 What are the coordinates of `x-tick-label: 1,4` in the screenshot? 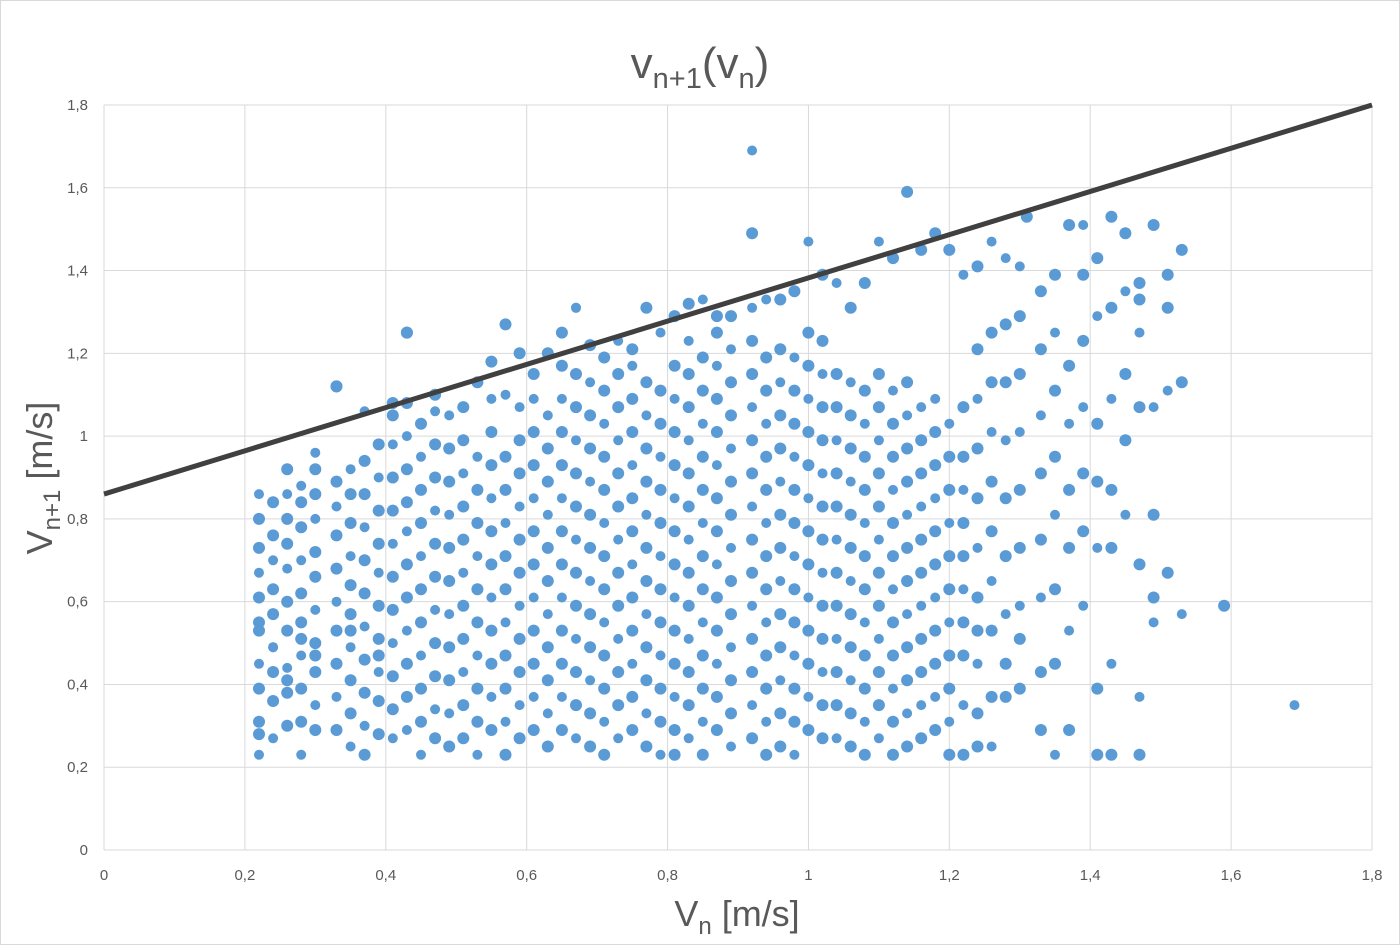 It's located at (1090, 875).